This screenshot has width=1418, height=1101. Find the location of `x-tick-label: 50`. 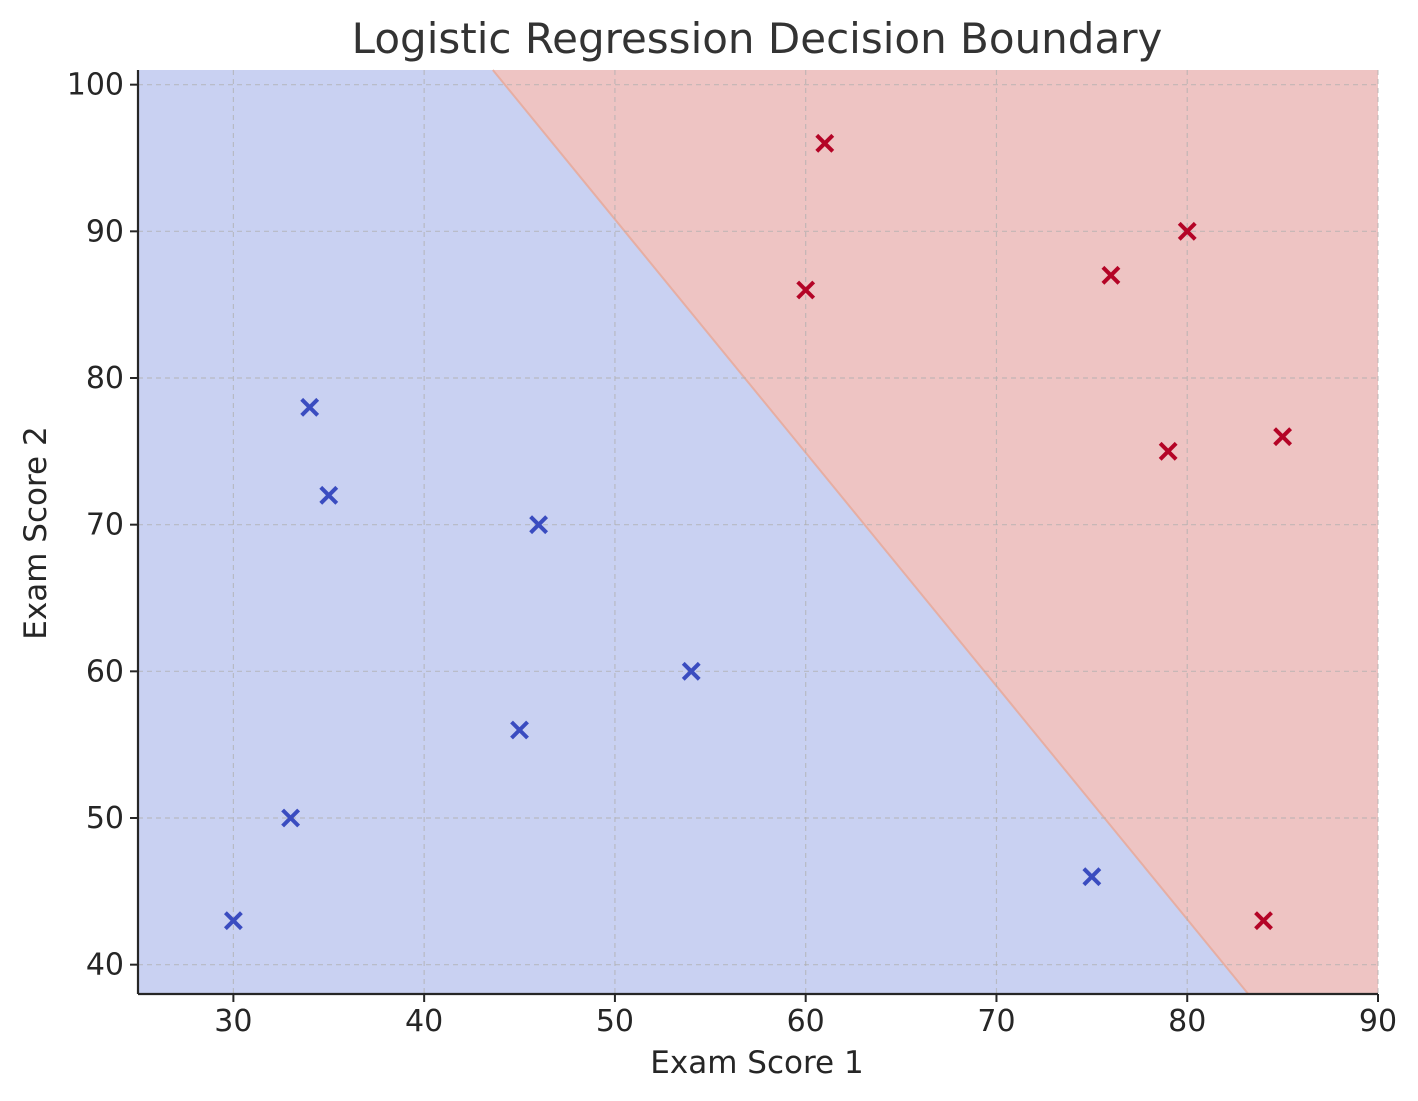

x-tick-label: 50 is located at coordinates (615, 1021).